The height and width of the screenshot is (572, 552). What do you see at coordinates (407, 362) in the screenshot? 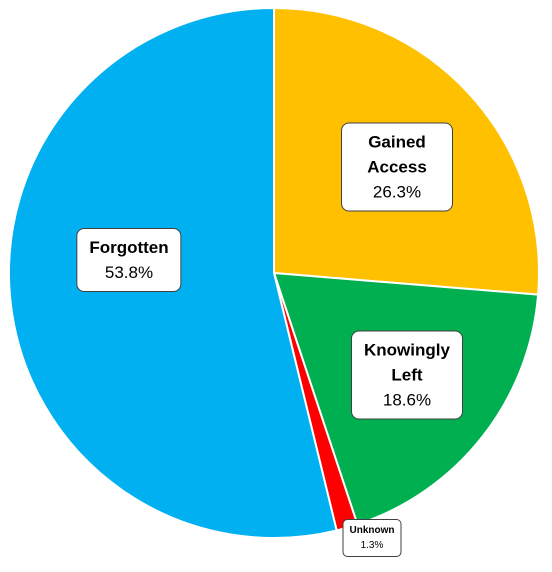
I see `category-label: Knowingly Left` at bounding box center [407, 362].